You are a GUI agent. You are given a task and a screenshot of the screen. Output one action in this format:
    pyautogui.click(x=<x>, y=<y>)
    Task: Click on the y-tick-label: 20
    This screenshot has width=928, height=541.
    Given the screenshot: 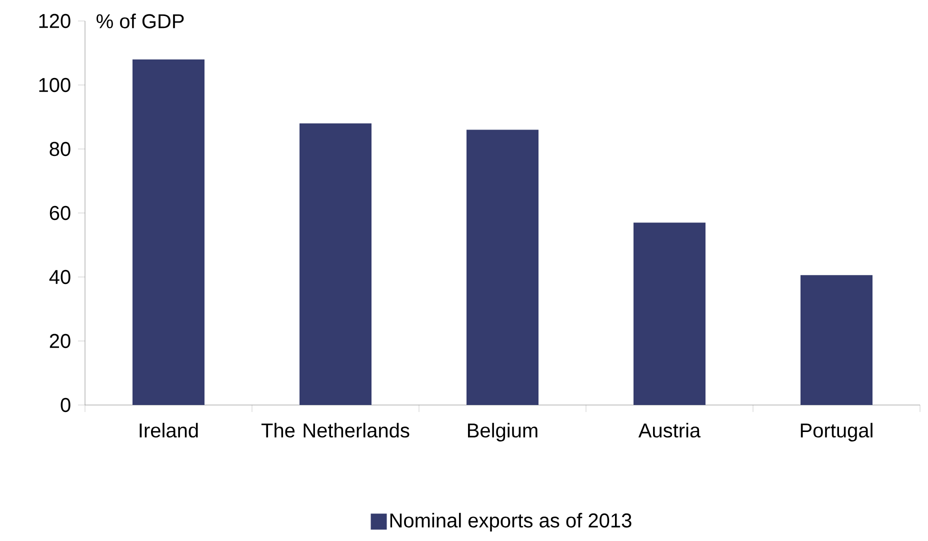 What is the action you would take?
    pyautogui.click(x=60, y=341)
    